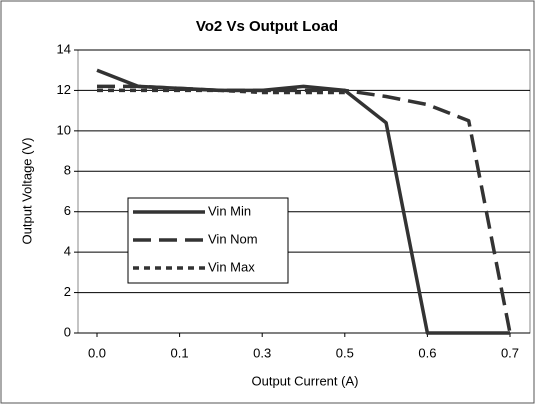 The height and width of the screenshot is (404, 535). I want to click on legend-label: Vin Max, so click(231, 266).